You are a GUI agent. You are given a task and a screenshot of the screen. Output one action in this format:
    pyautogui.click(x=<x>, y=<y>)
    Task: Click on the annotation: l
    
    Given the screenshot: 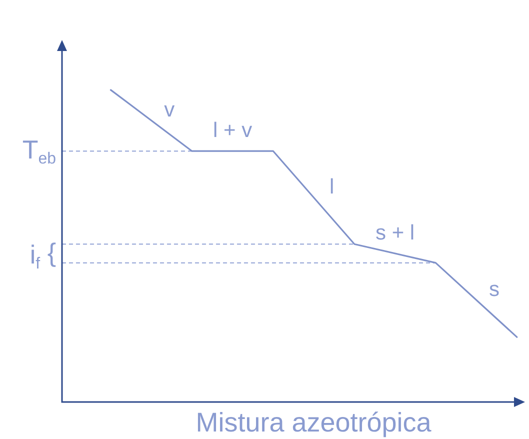 What is the action you would take?
    pyautogui.click(x=331, y=186)
    